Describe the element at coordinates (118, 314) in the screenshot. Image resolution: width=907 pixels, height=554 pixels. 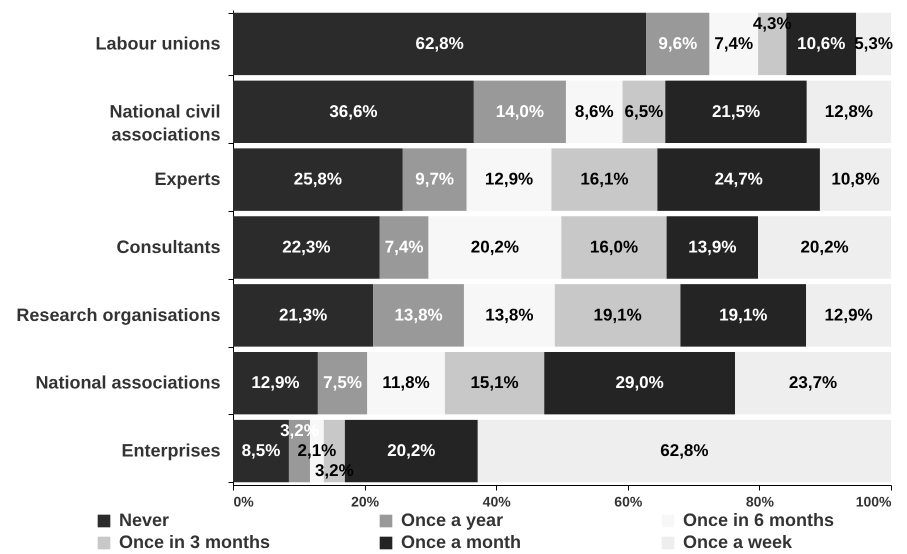
I see `y-tick-label: Research organisations` at that location.